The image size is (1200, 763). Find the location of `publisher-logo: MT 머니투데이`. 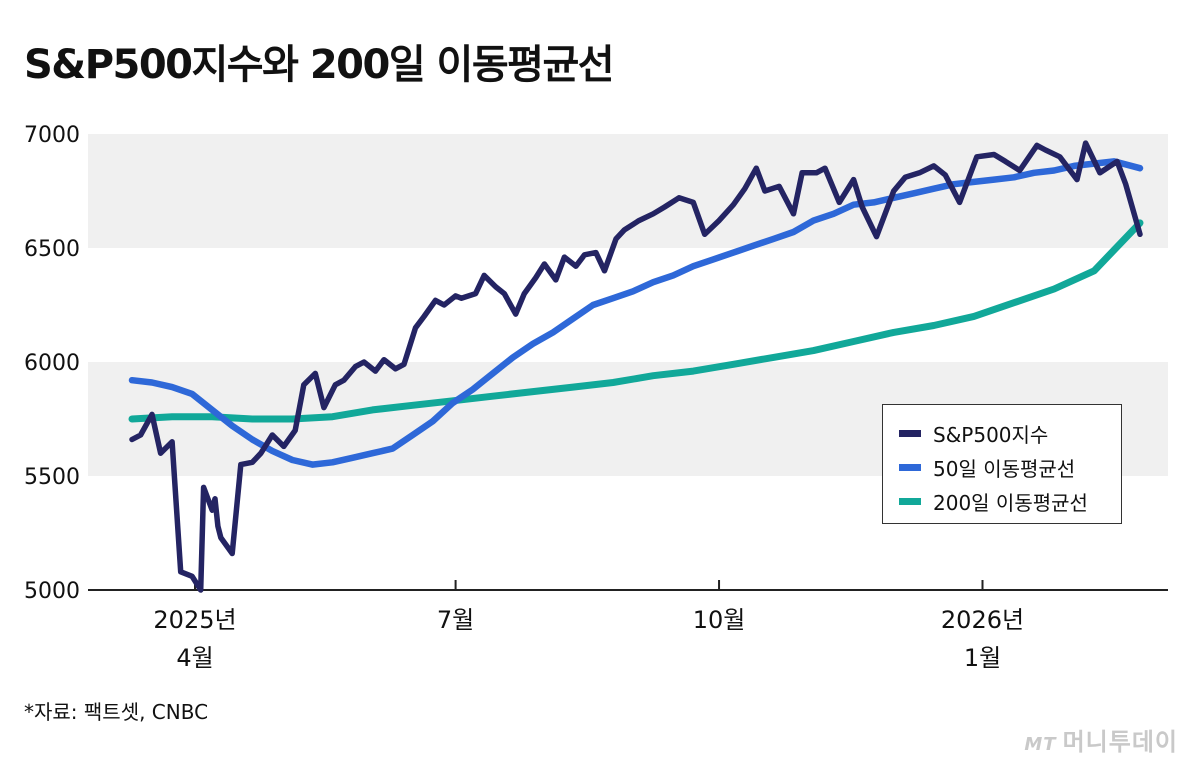

publisher-logo: MT 머니투데이 is located at coordinates (1101, 739).